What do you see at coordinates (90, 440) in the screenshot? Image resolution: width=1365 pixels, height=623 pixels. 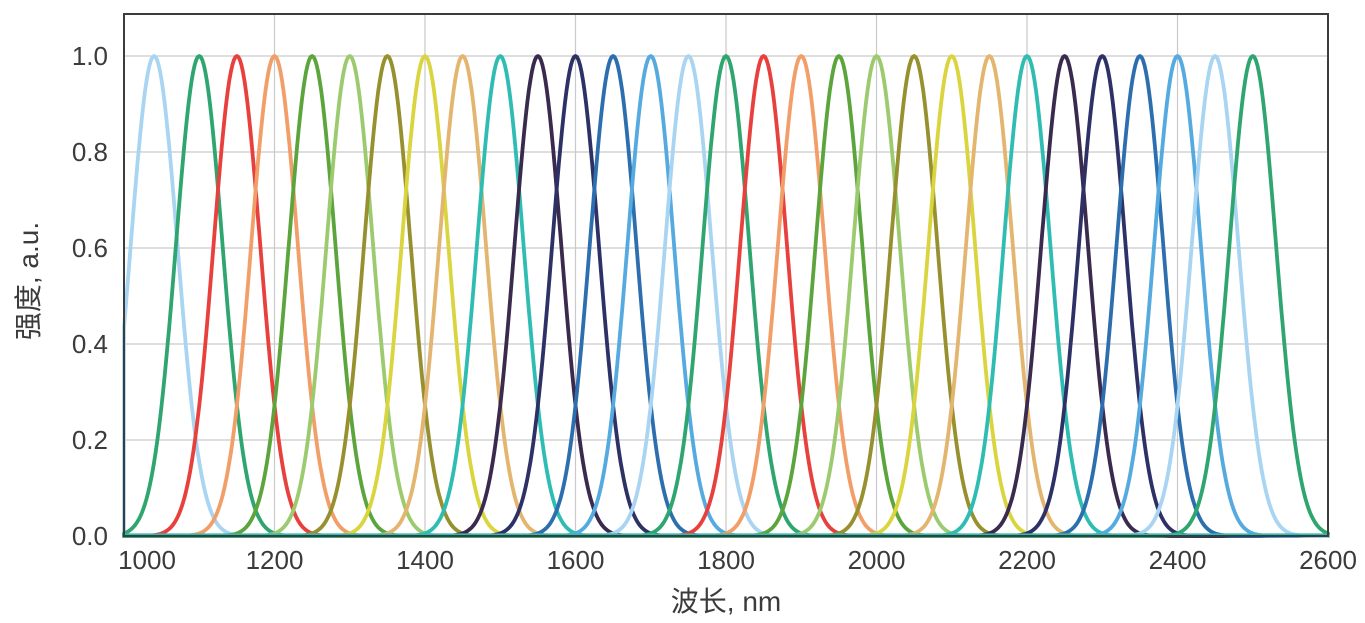 I see `y-tick-label: 0.2` at bounding box center [90, 440].